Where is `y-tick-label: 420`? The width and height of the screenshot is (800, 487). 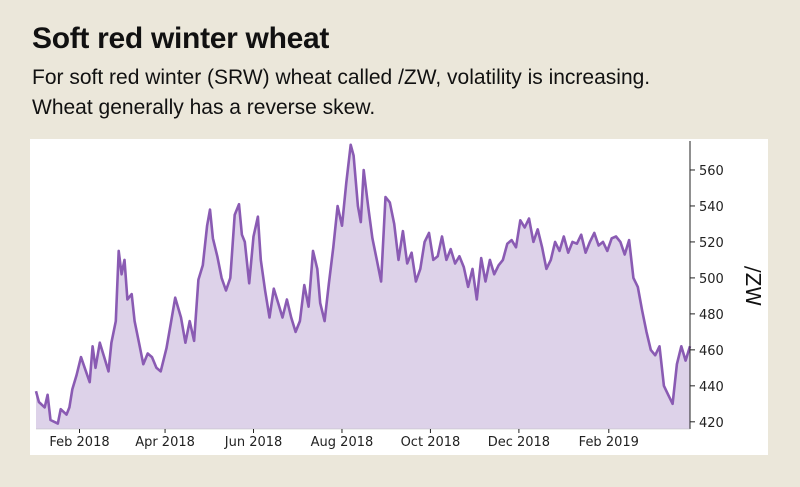 y-tick-label: 420 is located at coordinates (711, 423).